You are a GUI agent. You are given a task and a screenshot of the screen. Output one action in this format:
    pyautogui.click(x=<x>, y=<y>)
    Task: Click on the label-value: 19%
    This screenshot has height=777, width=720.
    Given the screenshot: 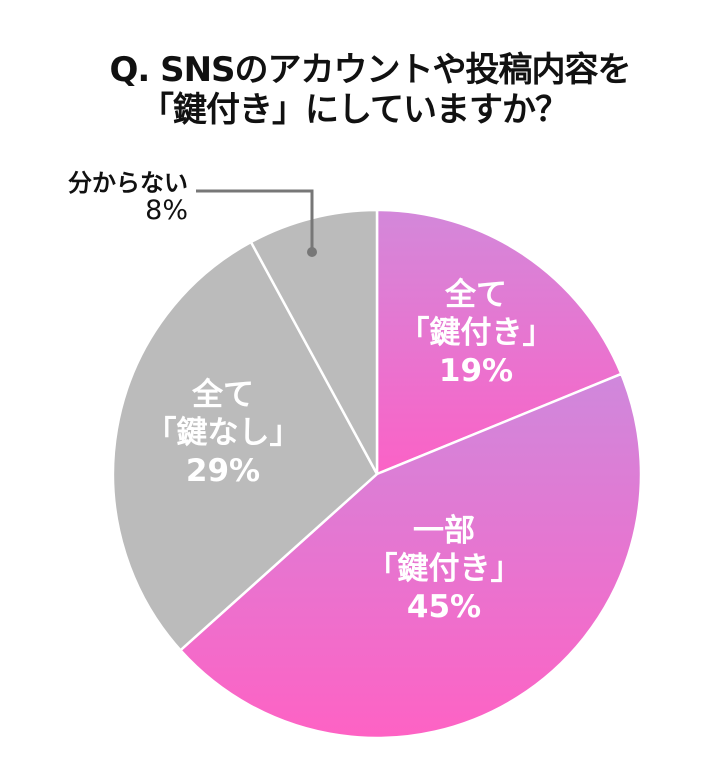 What is the action you would take?
    pyautogui.click(x=476, y=371)
    